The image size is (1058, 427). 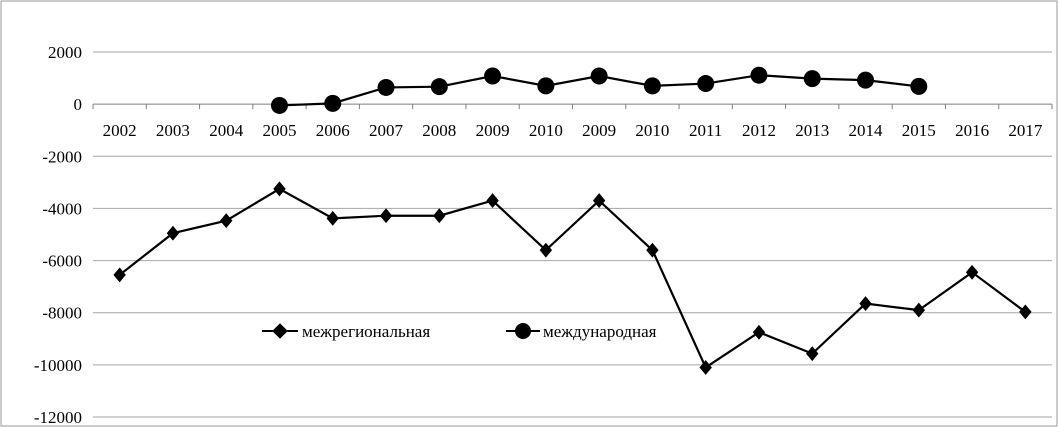 I want to click on x-tick-label: 2013, so click(x=812, y=130).